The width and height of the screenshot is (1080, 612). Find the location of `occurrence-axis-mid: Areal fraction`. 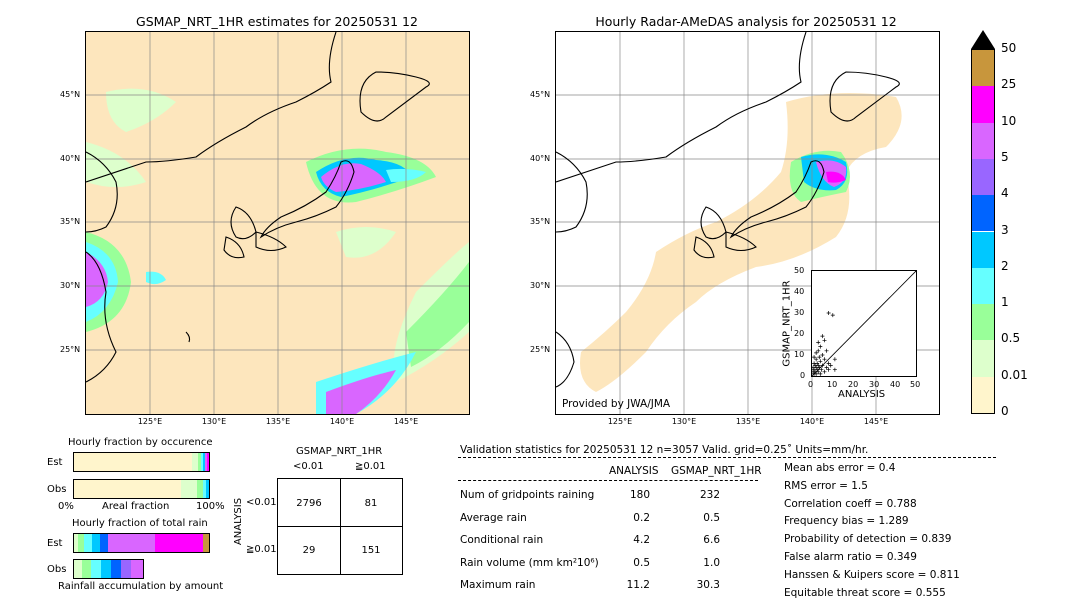

occurrence-axis-mid: Areal fraction is located at coordinates (136, 506).